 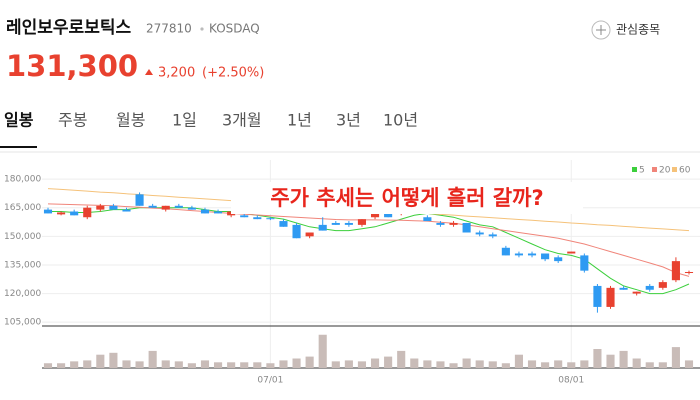 I want to click on watch-button: 관심종목, so click(x=625, y=30).